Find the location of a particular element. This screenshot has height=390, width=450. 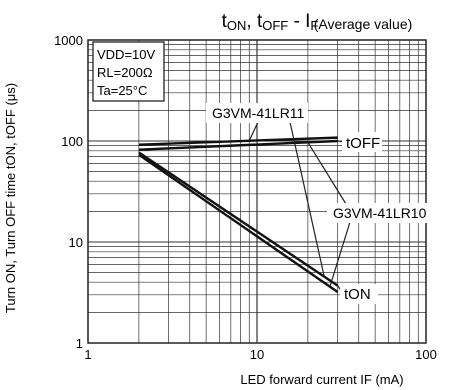

x-tick-label: 1 is located at coordinates (87, 354).